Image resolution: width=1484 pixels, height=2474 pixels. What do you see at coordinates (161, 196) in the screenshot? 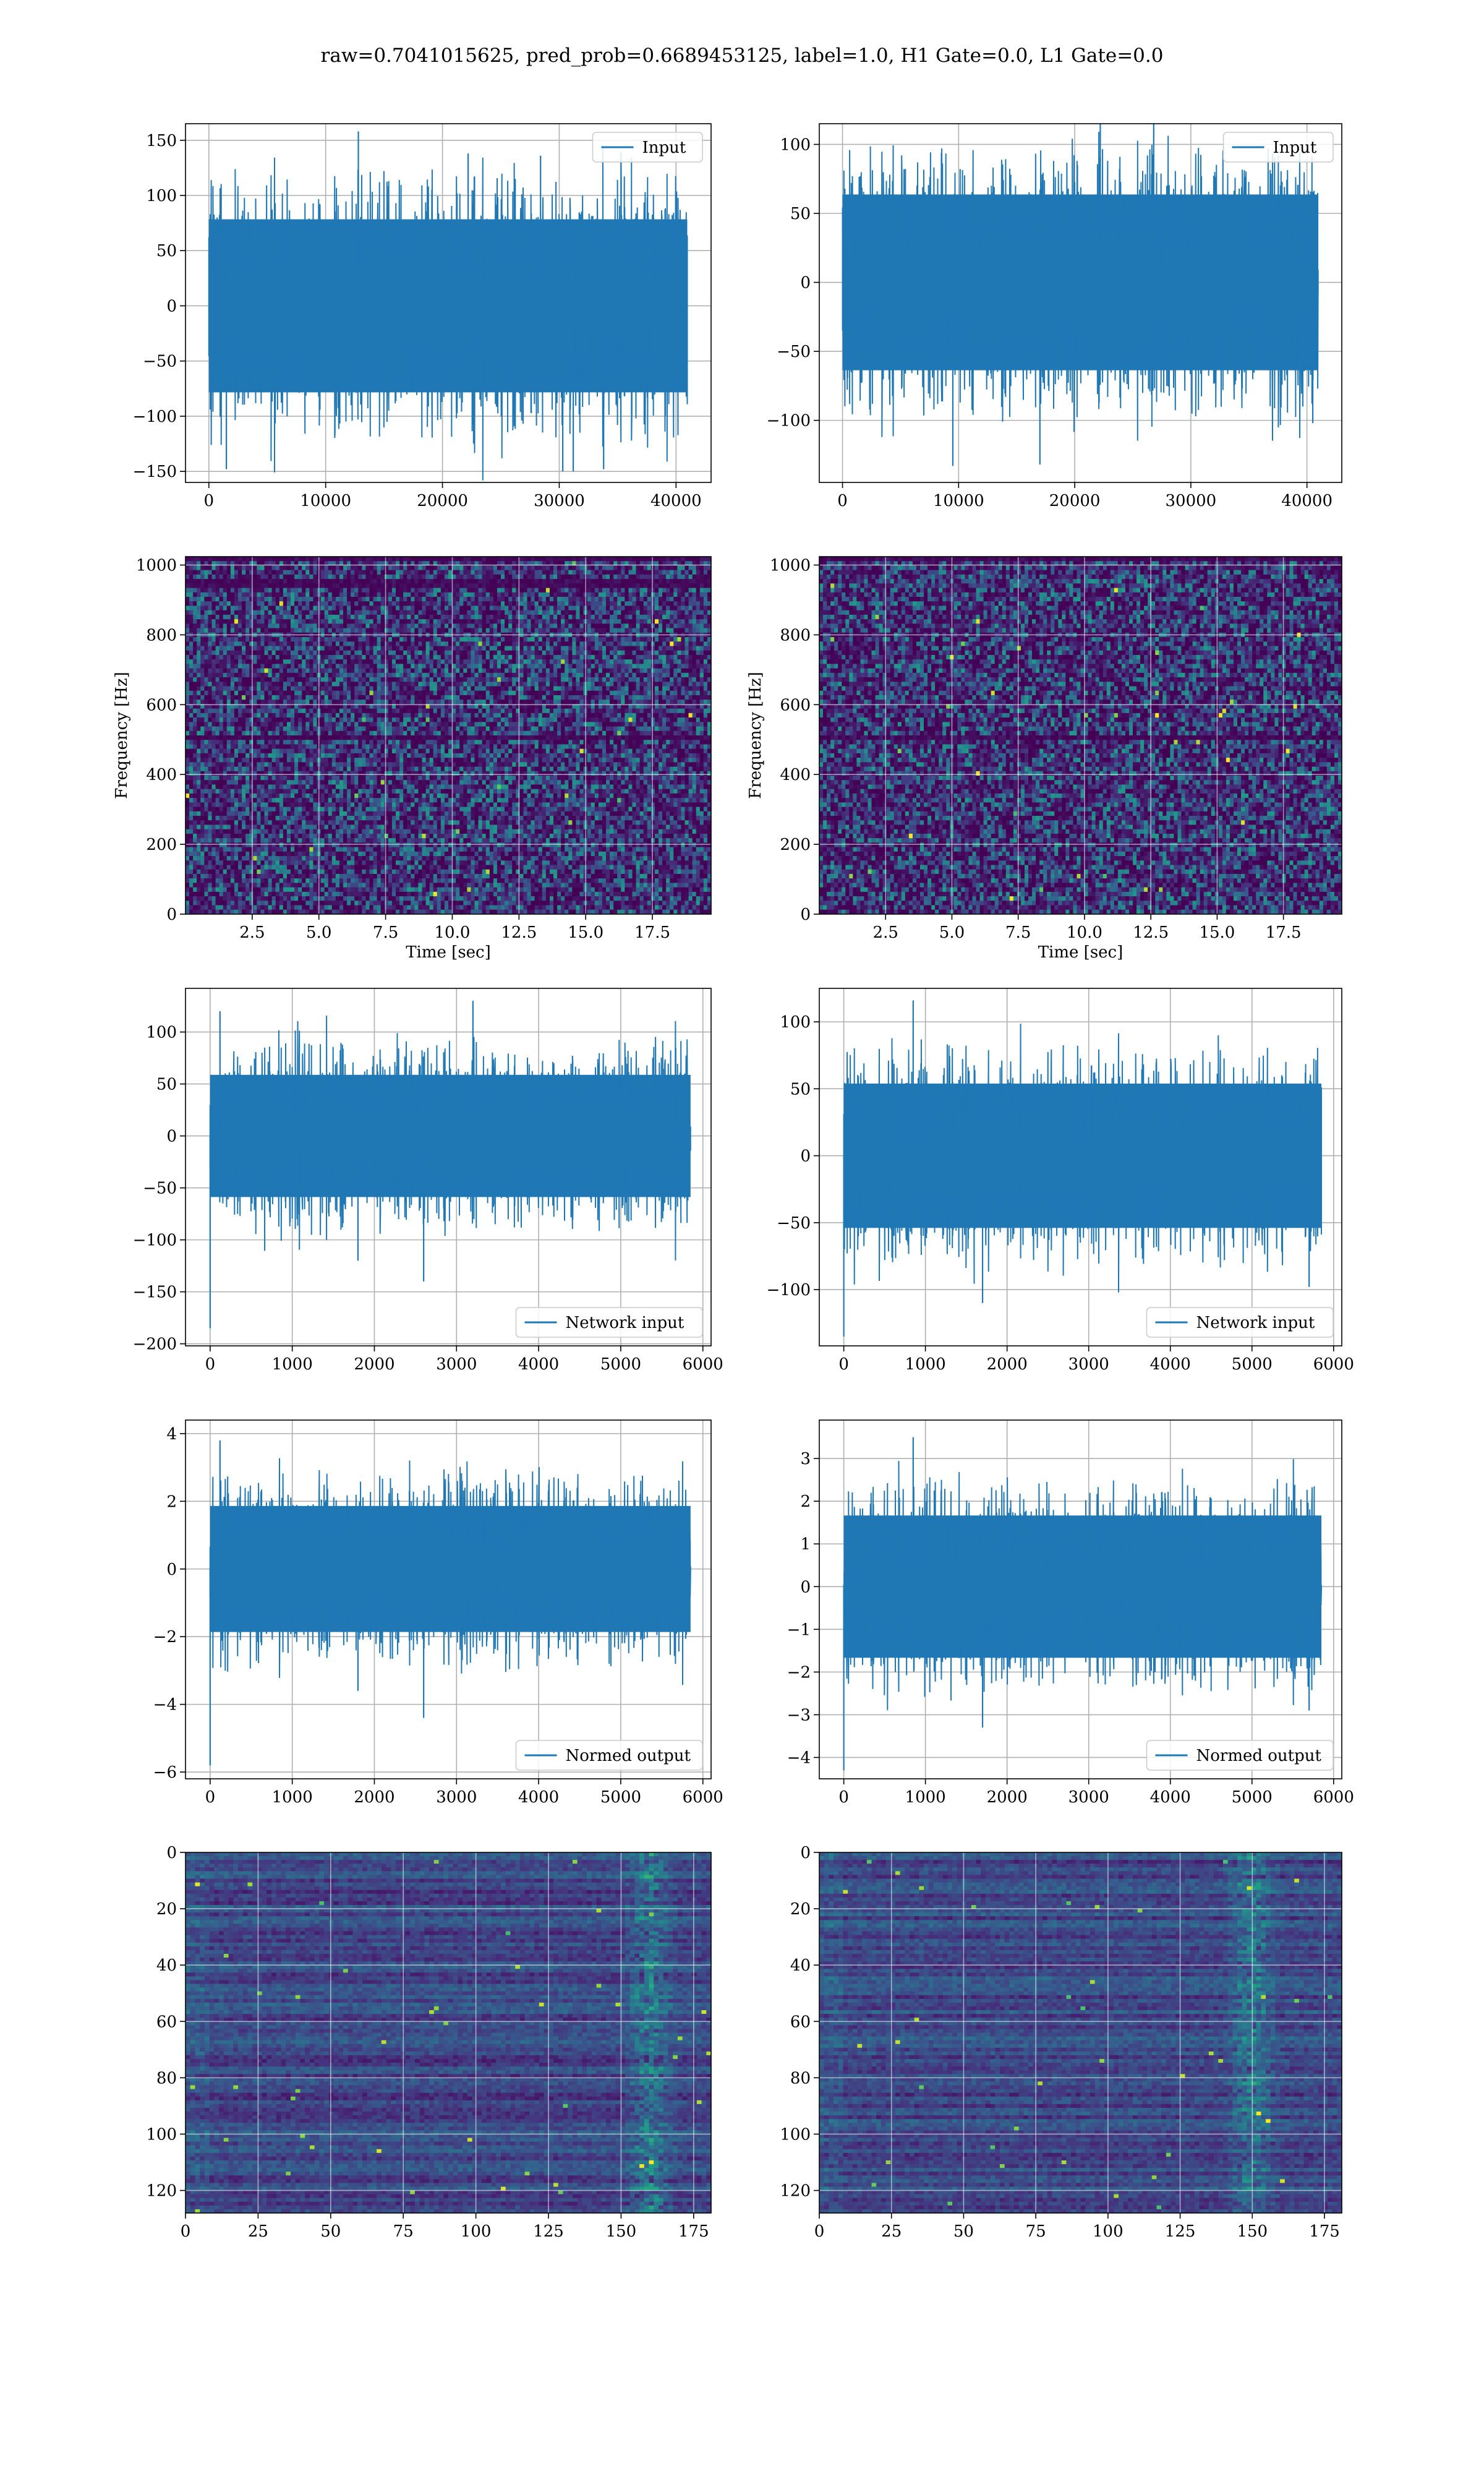
I see `h1-input-ytick-label: 100` at bounding box center [161, 196].